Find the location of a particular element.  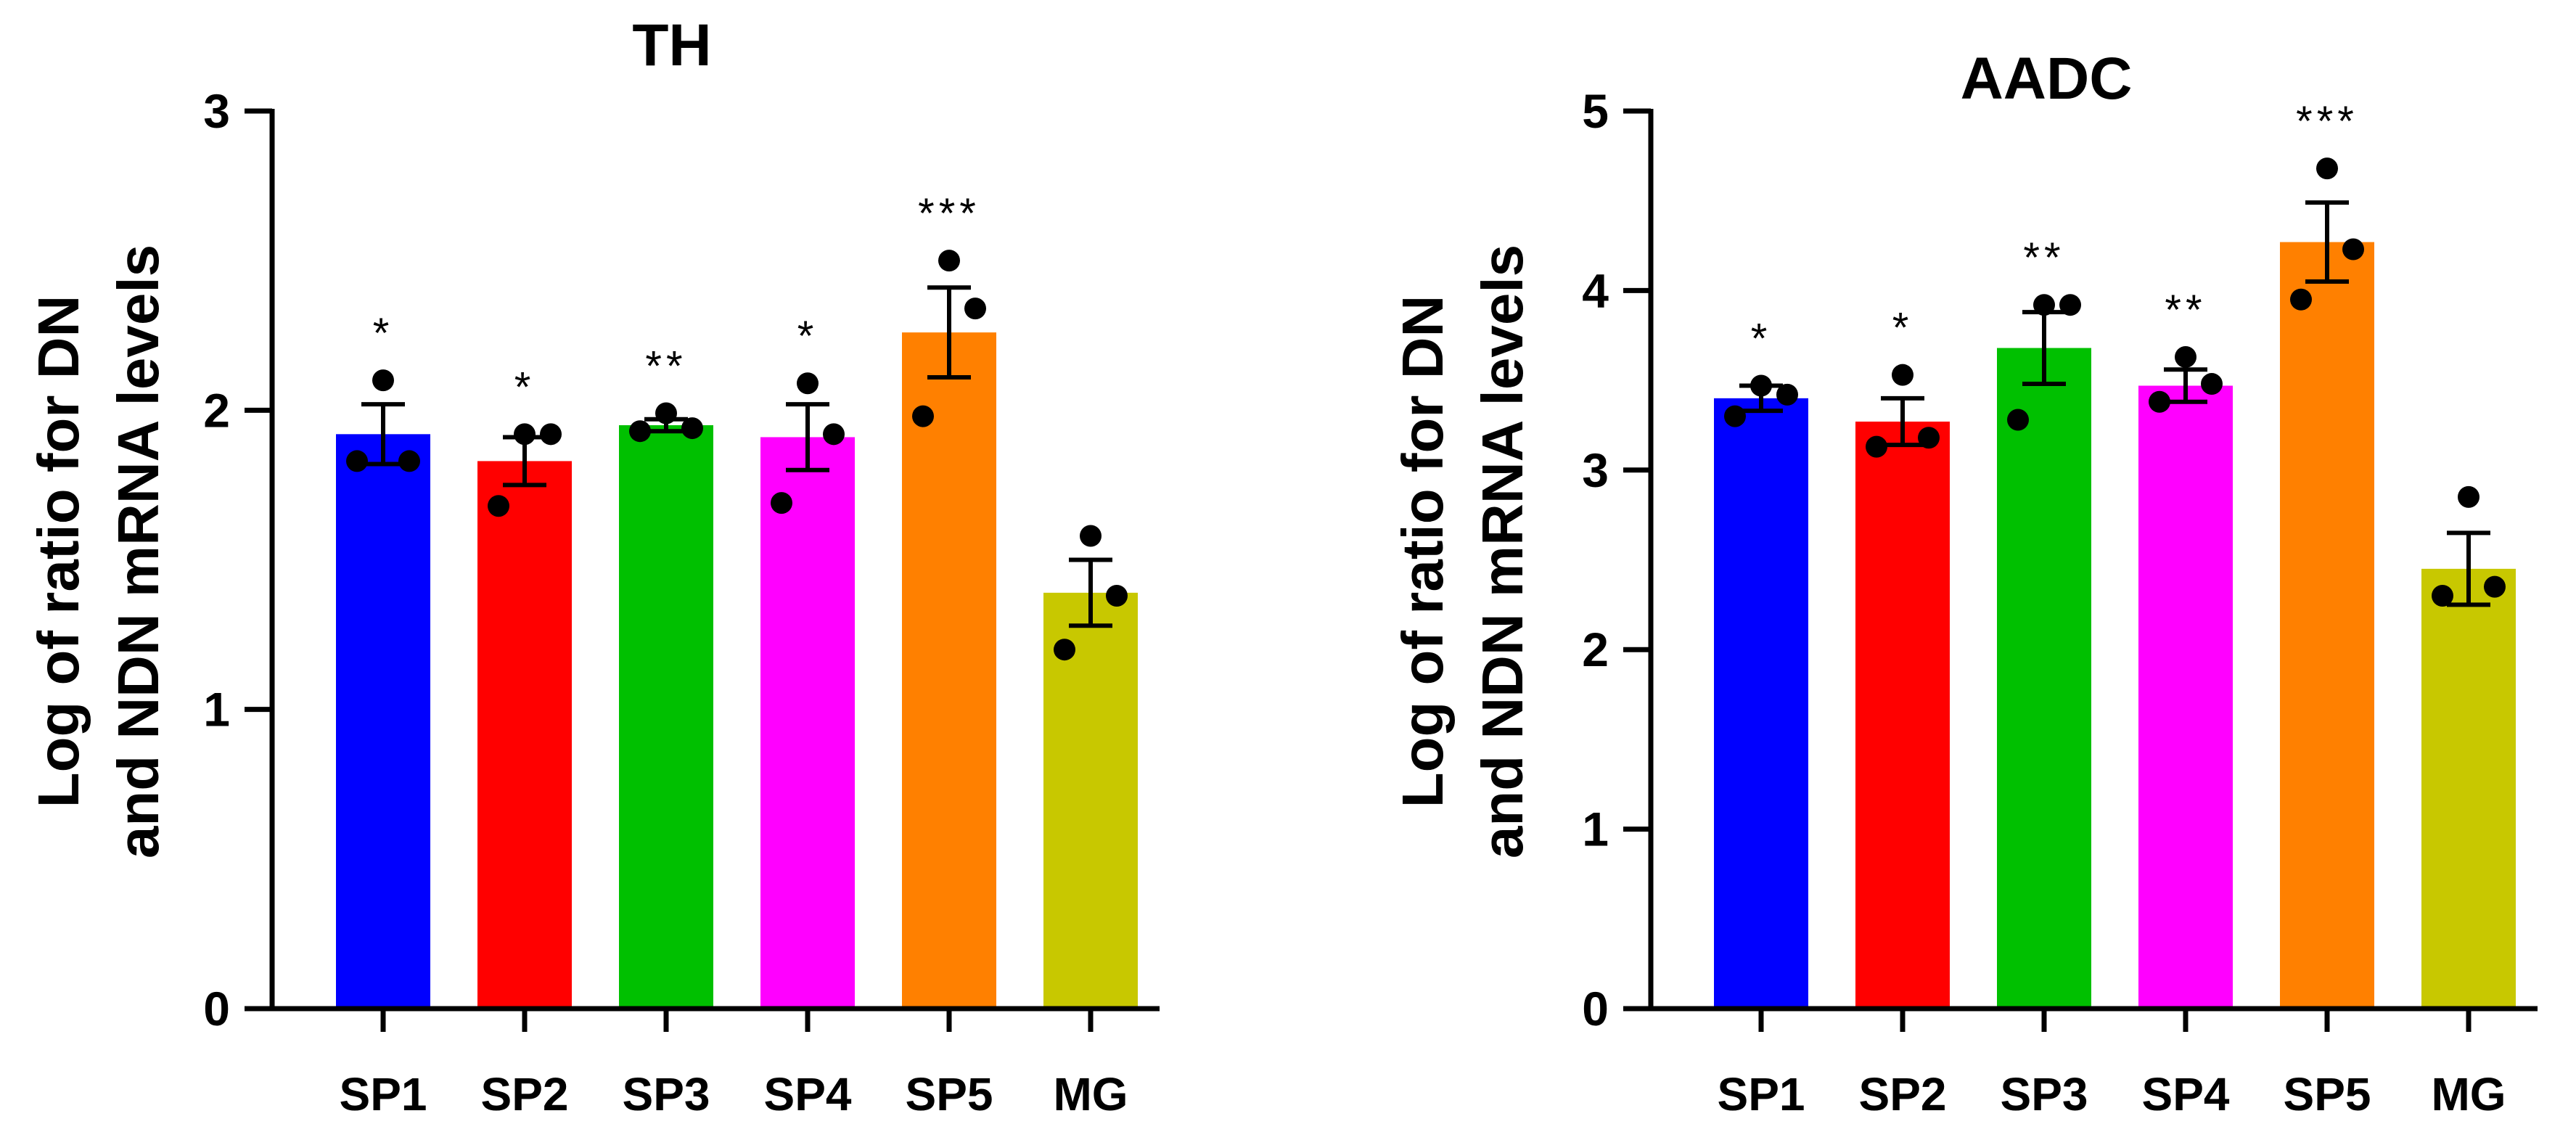

chart-title: AADC is located at coordinates (2047, 79).